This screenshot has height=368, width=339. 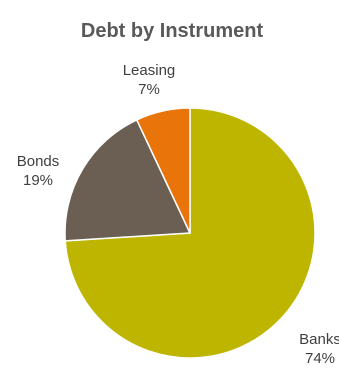 I want to click on slice-label-banks: Banks 74%, so click(x=319, y=349).